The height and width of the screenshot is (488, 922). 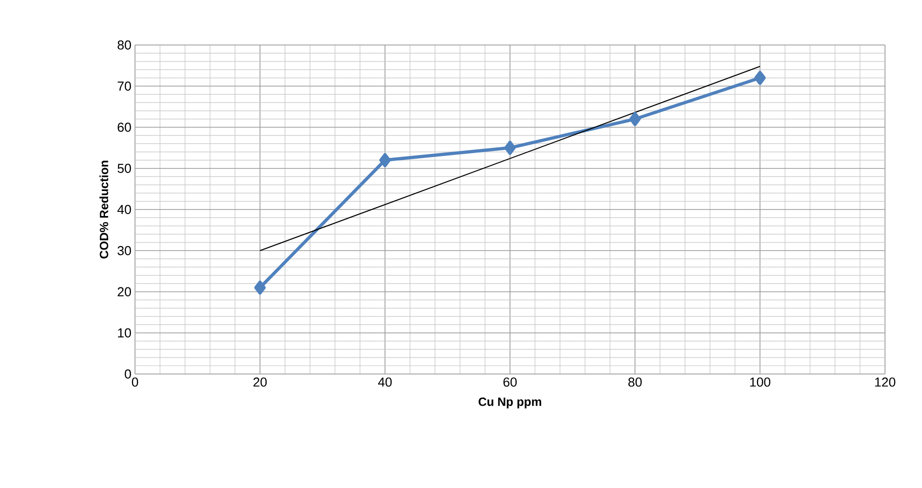 What do you see at coordinates (124, 209) in the screenshot?
I see `y-tick-label: 40` at bounding box center [124, 209].